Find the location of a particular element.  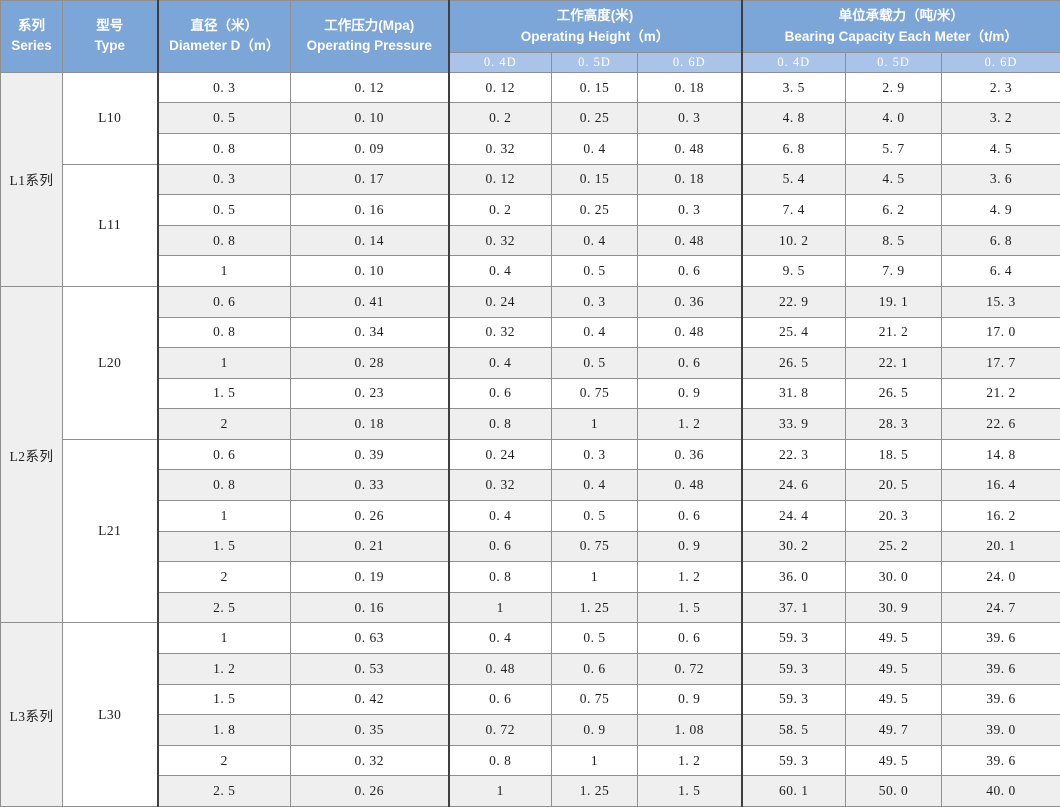

cell-pressure: 0. 28 is located at coordinates (370, 363).